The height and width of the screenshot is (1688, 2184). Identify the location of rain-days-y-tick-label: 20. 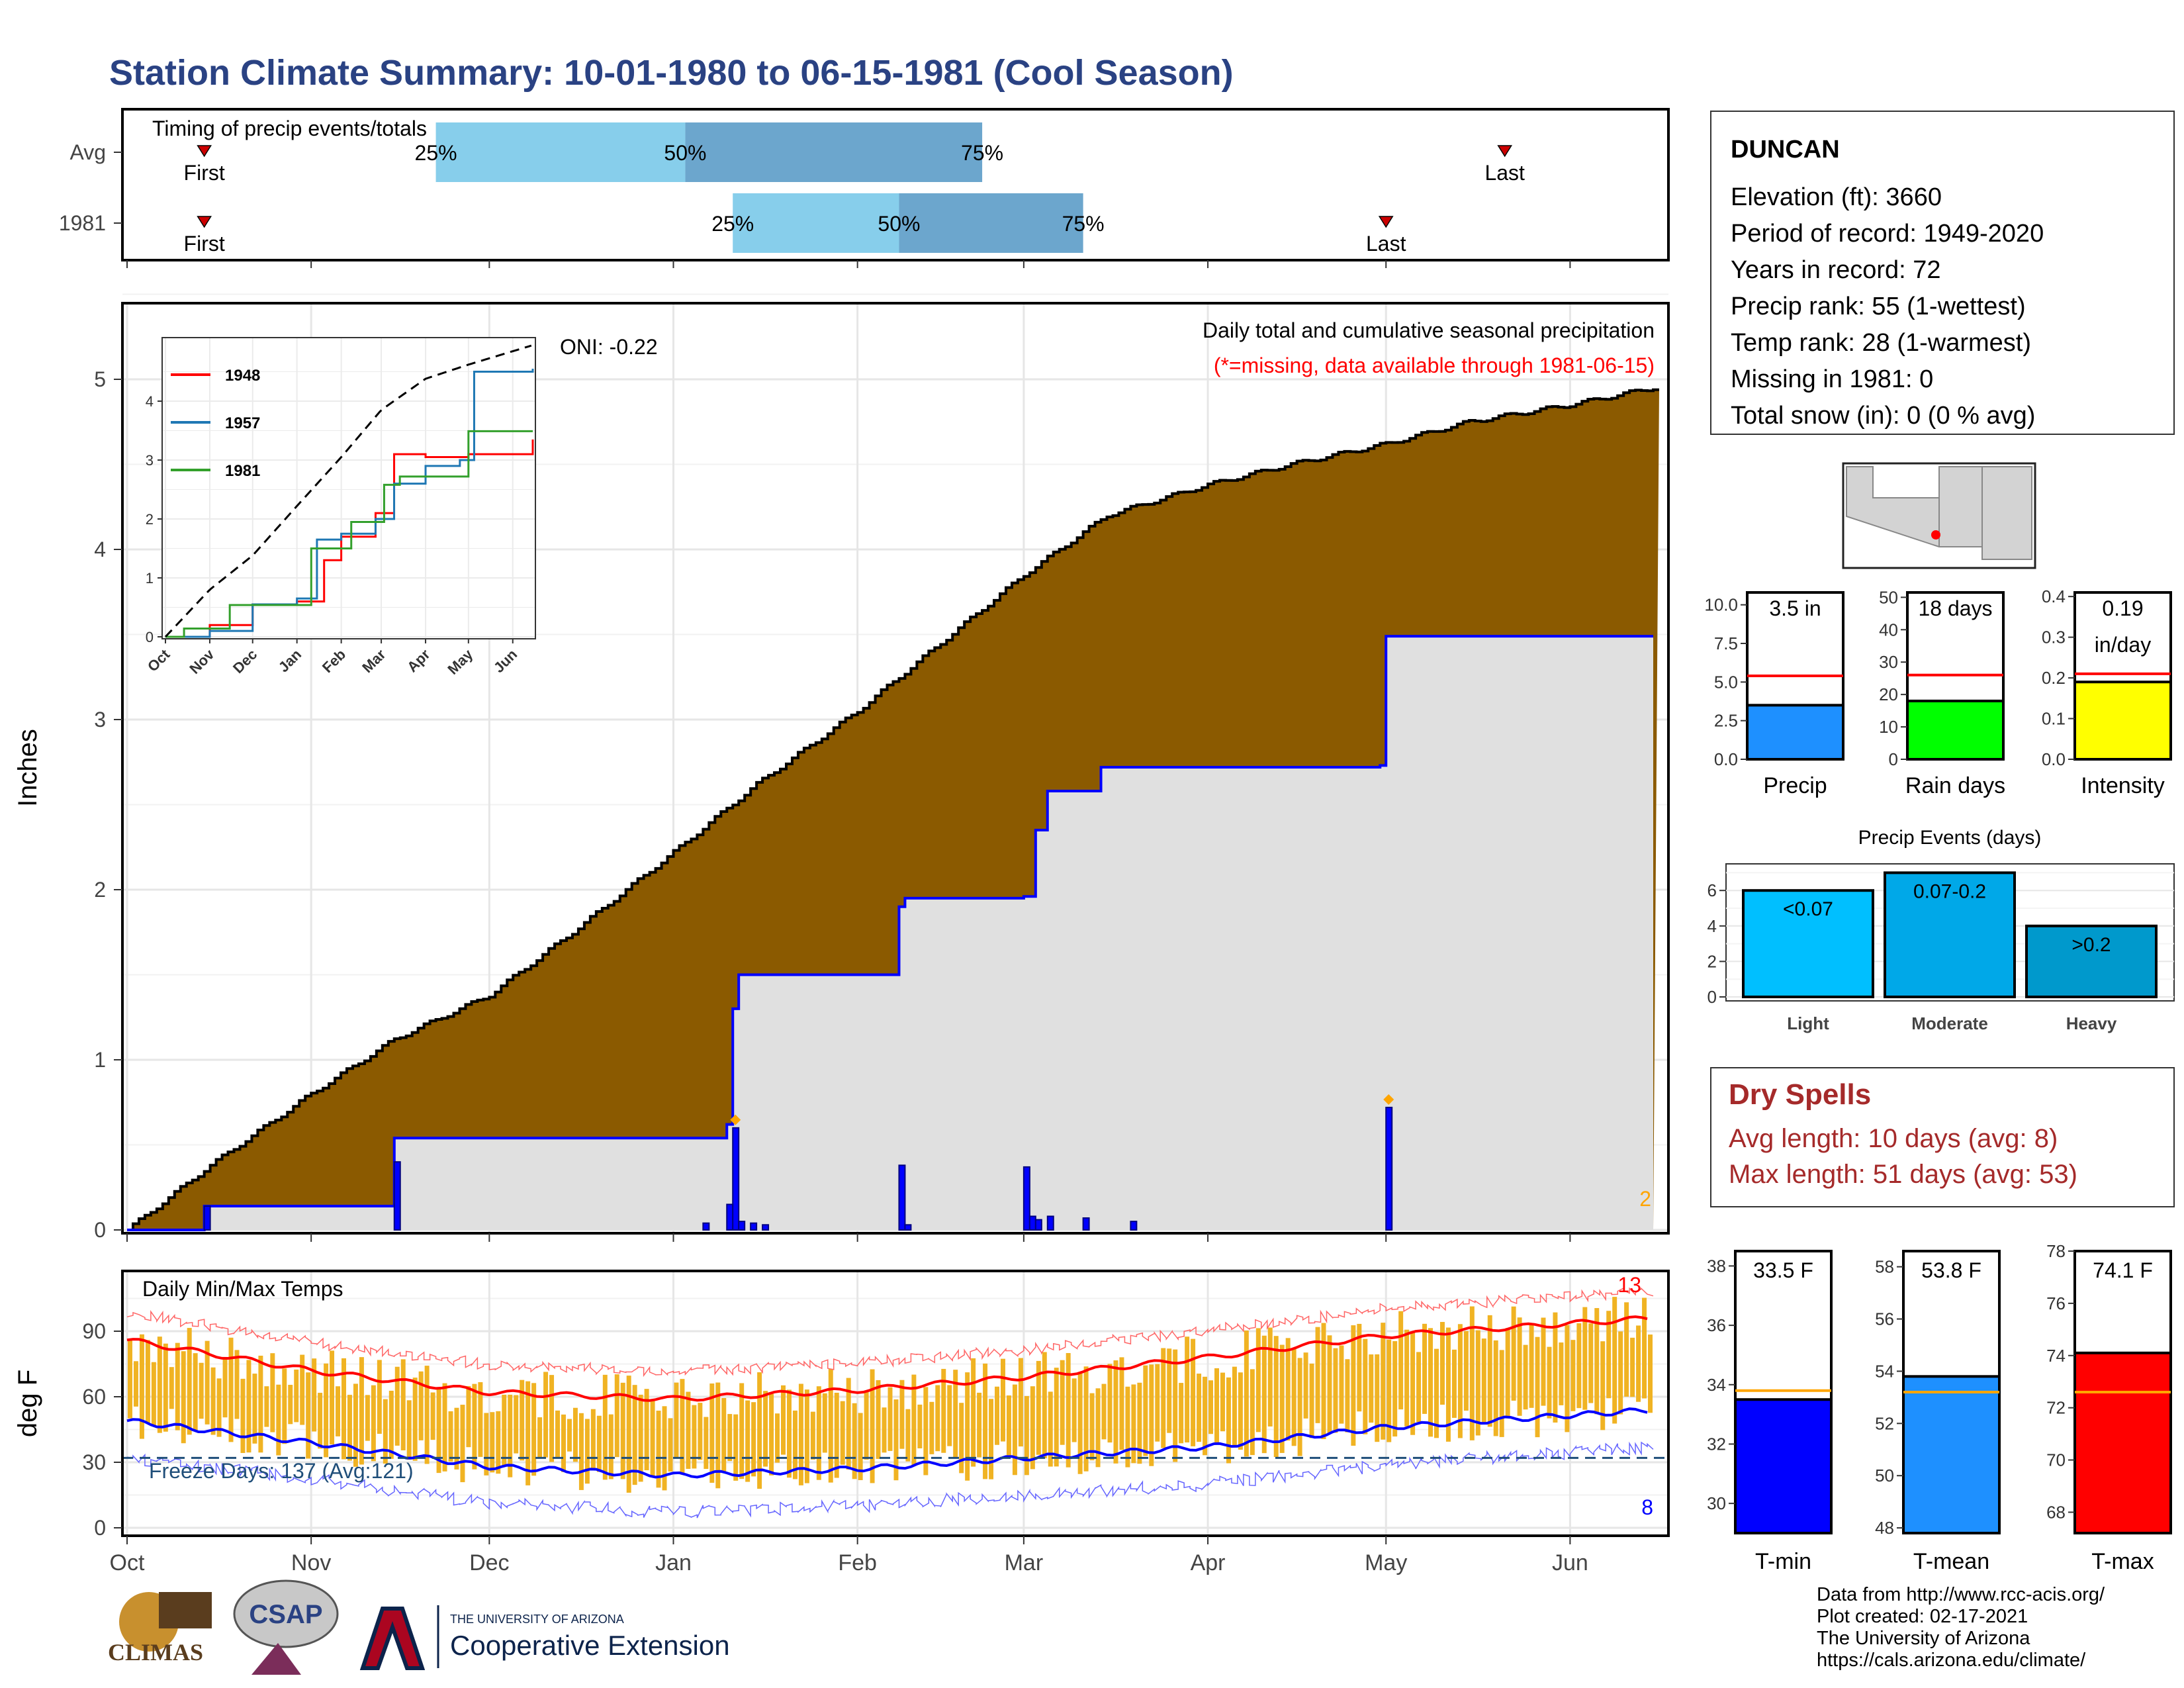
(1888, 694).